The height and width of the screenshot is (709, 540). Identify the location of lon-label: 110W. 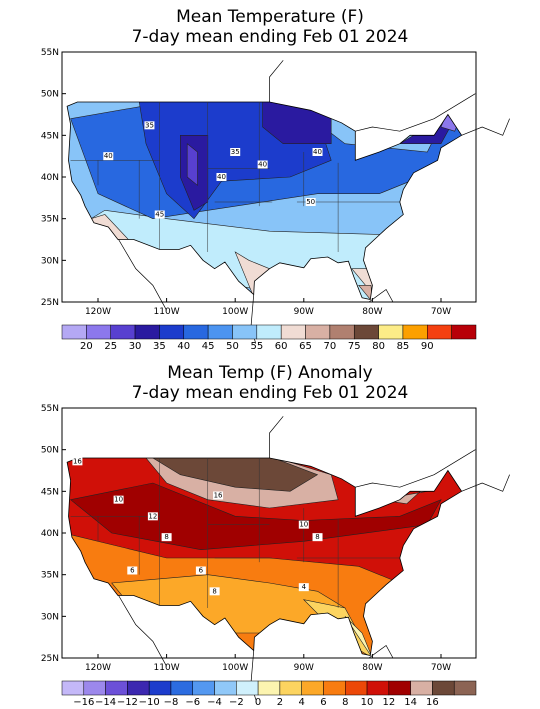
(167, 312).